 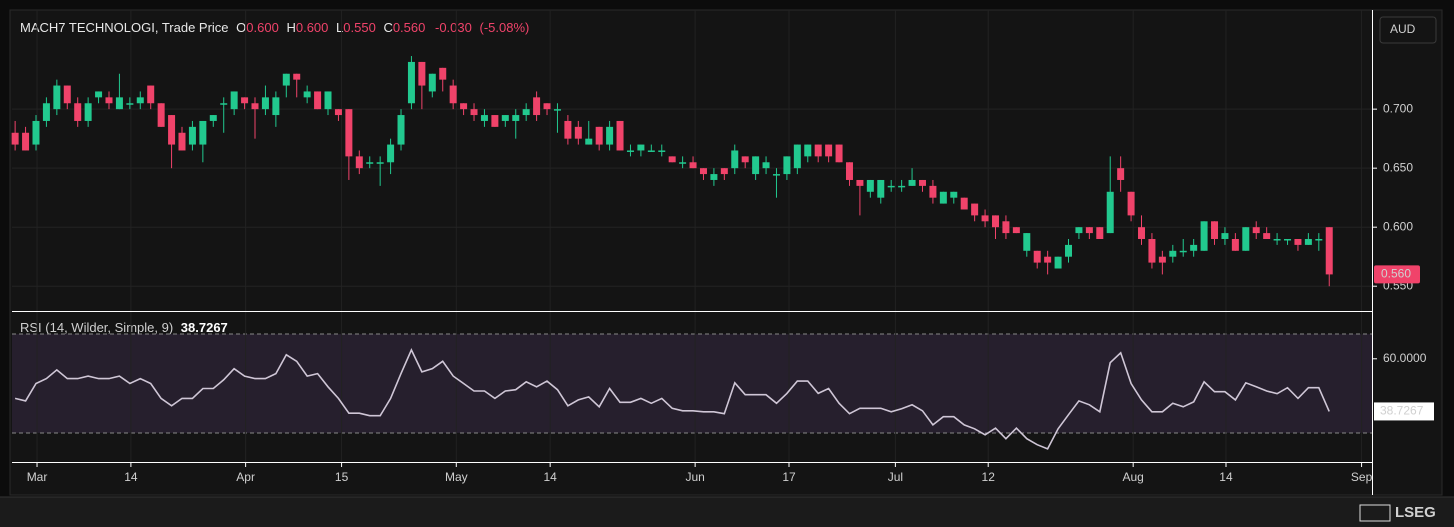 I want to click on last-price-label: 0.560, so click(x=1396, y=274).